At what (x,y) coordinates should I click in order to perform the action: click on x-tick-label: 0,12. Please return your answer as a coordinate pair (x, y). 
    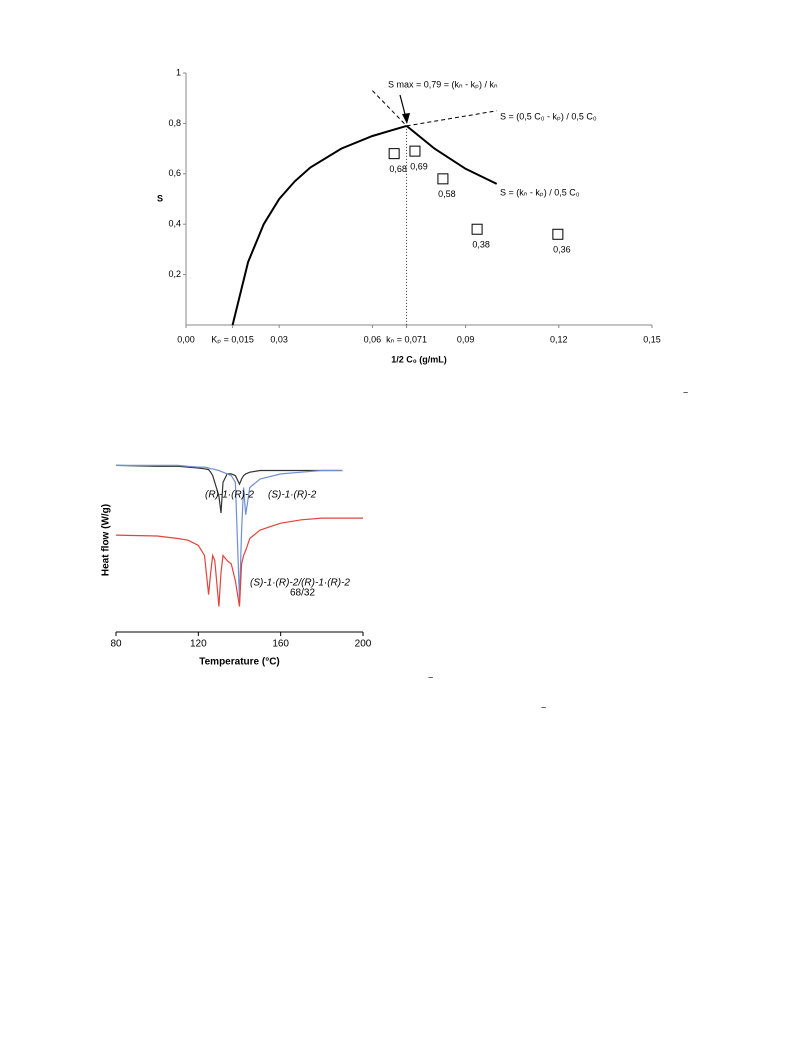
    Looking at the image, I should click on (559, 339).